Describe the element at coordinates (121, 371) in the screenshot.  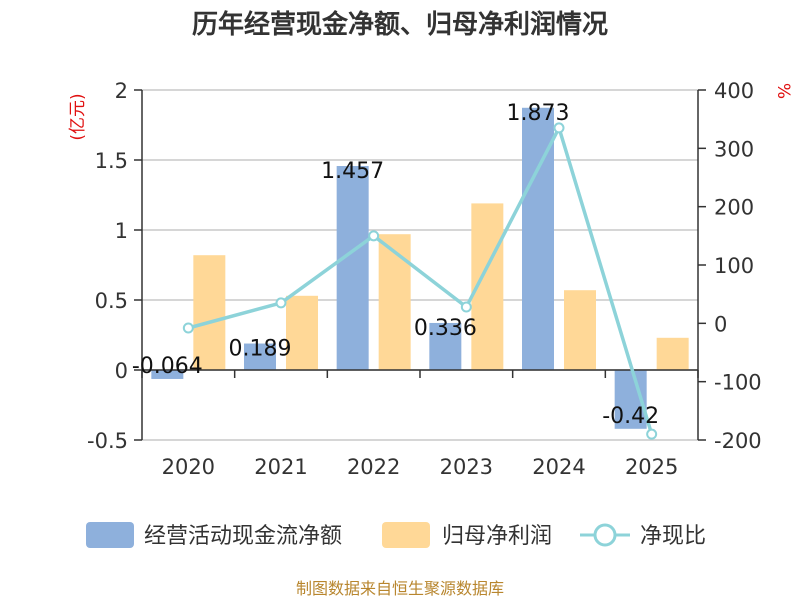
I see `left-axis-tick-label: 0` at that location.